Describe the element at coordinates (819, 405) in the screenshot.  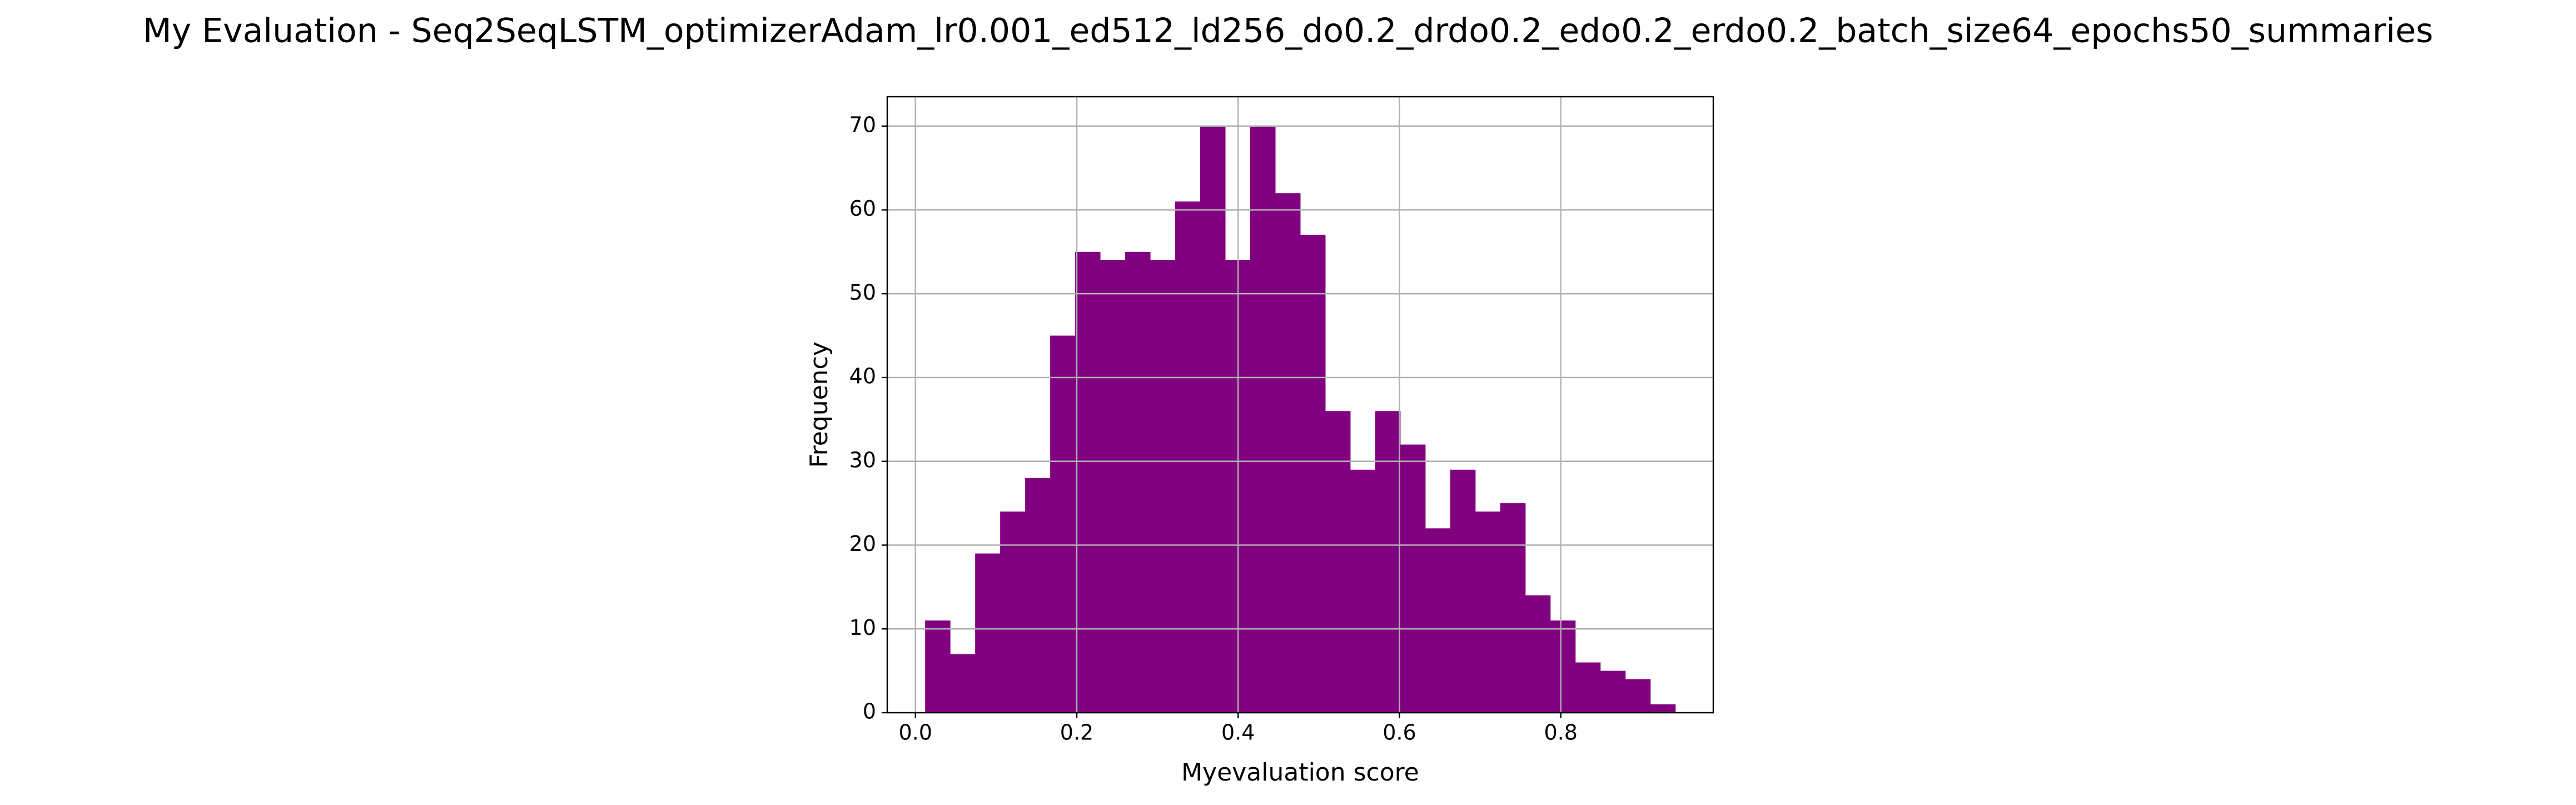
I see `y-axis-label: Frequency` at that location.